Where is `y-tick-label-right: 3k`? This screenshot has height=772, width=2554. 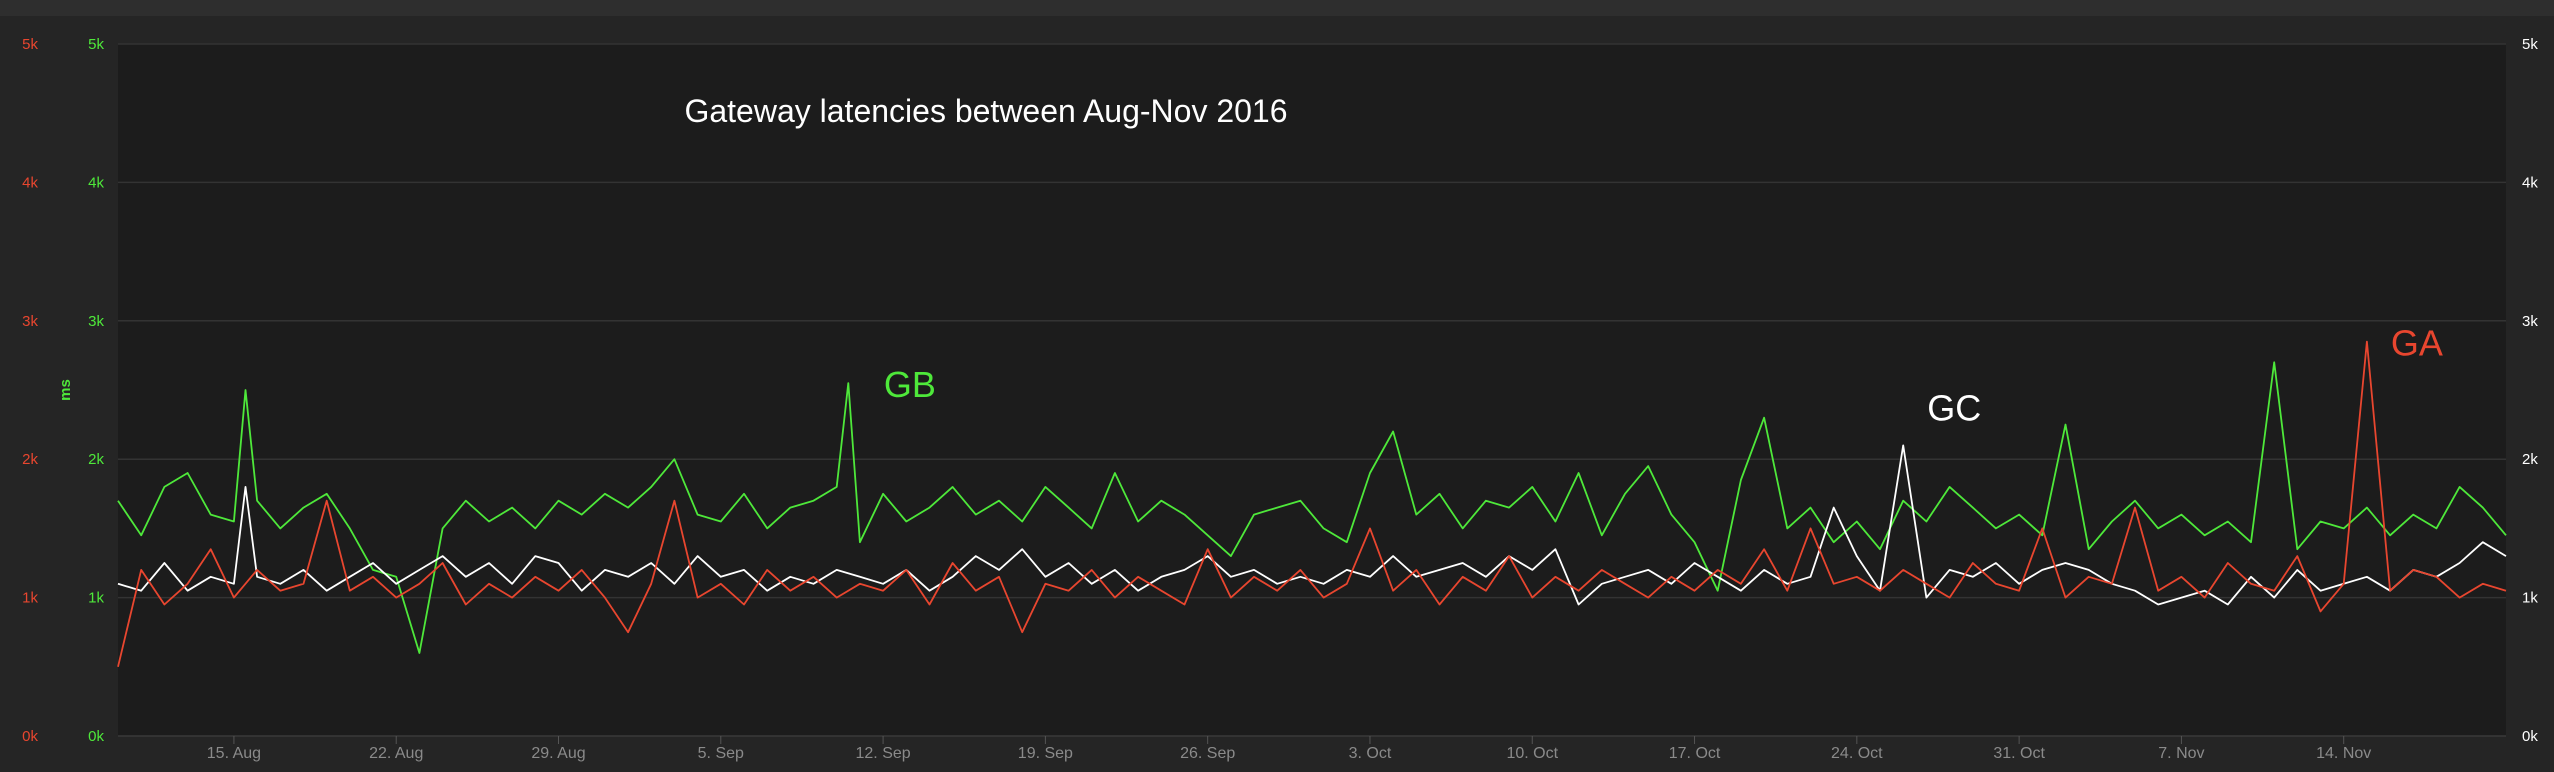 y-tick-label-right: 3k is located at coordinates (2530, 321).